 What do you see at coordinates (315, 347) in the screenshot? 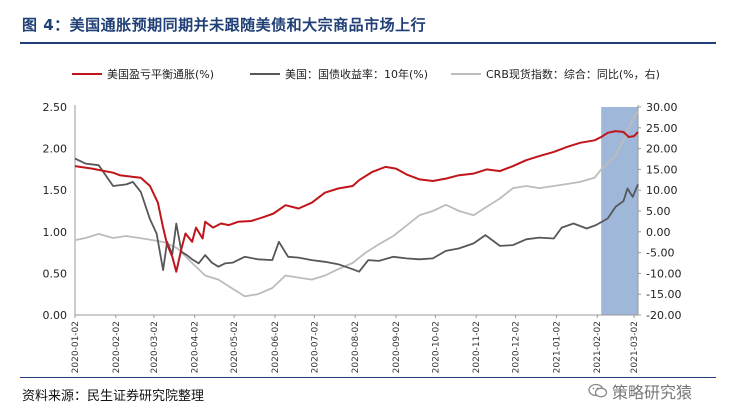
I see `x-axis-tick-label: 2020-07-02` at bounding box center [315, 347].